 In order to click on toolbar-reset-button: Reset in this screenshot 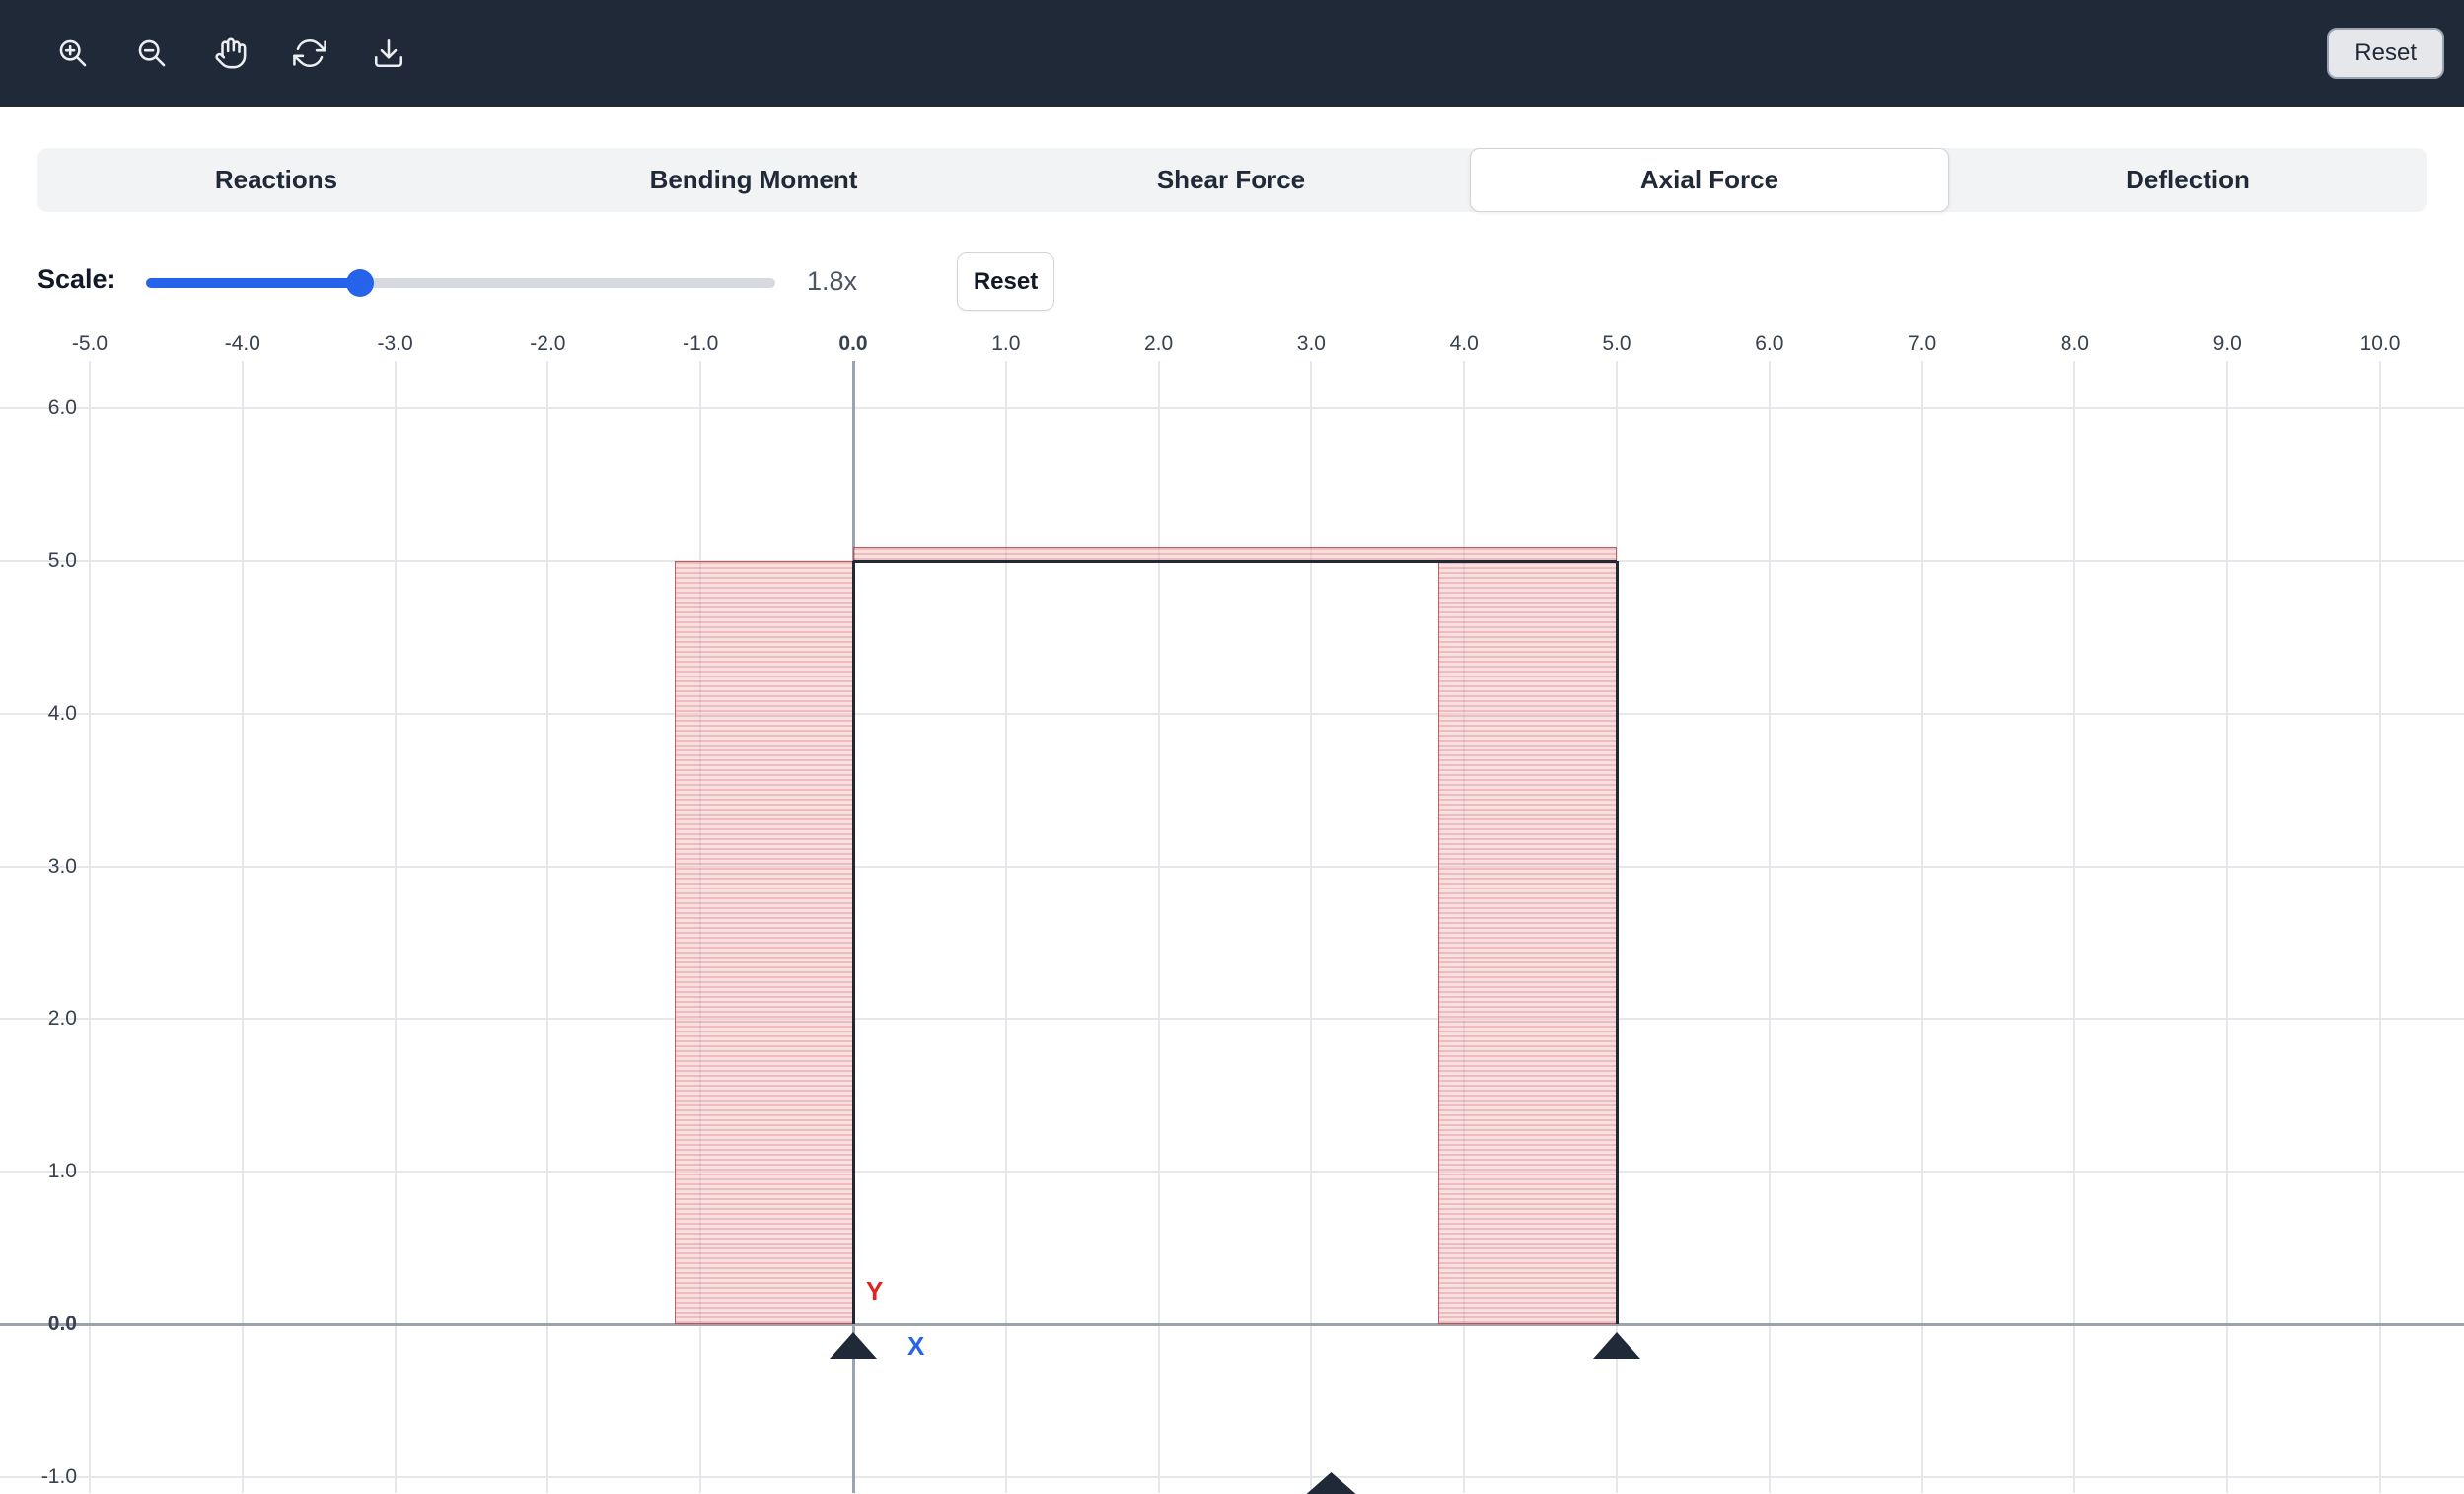, I will do `click(2385, 53)`.